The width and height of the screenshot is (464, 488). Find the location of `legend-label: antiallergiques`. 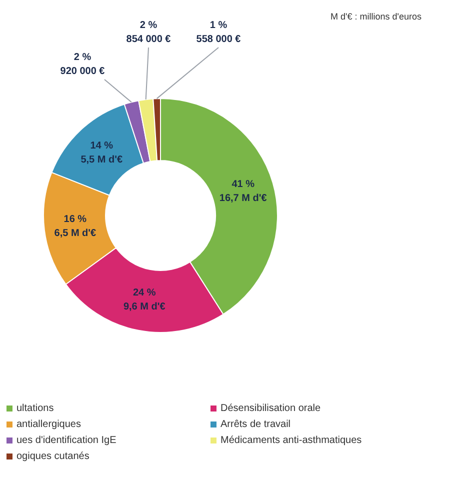

legend-label: antiallergiques is located at coordinates (48, 424).